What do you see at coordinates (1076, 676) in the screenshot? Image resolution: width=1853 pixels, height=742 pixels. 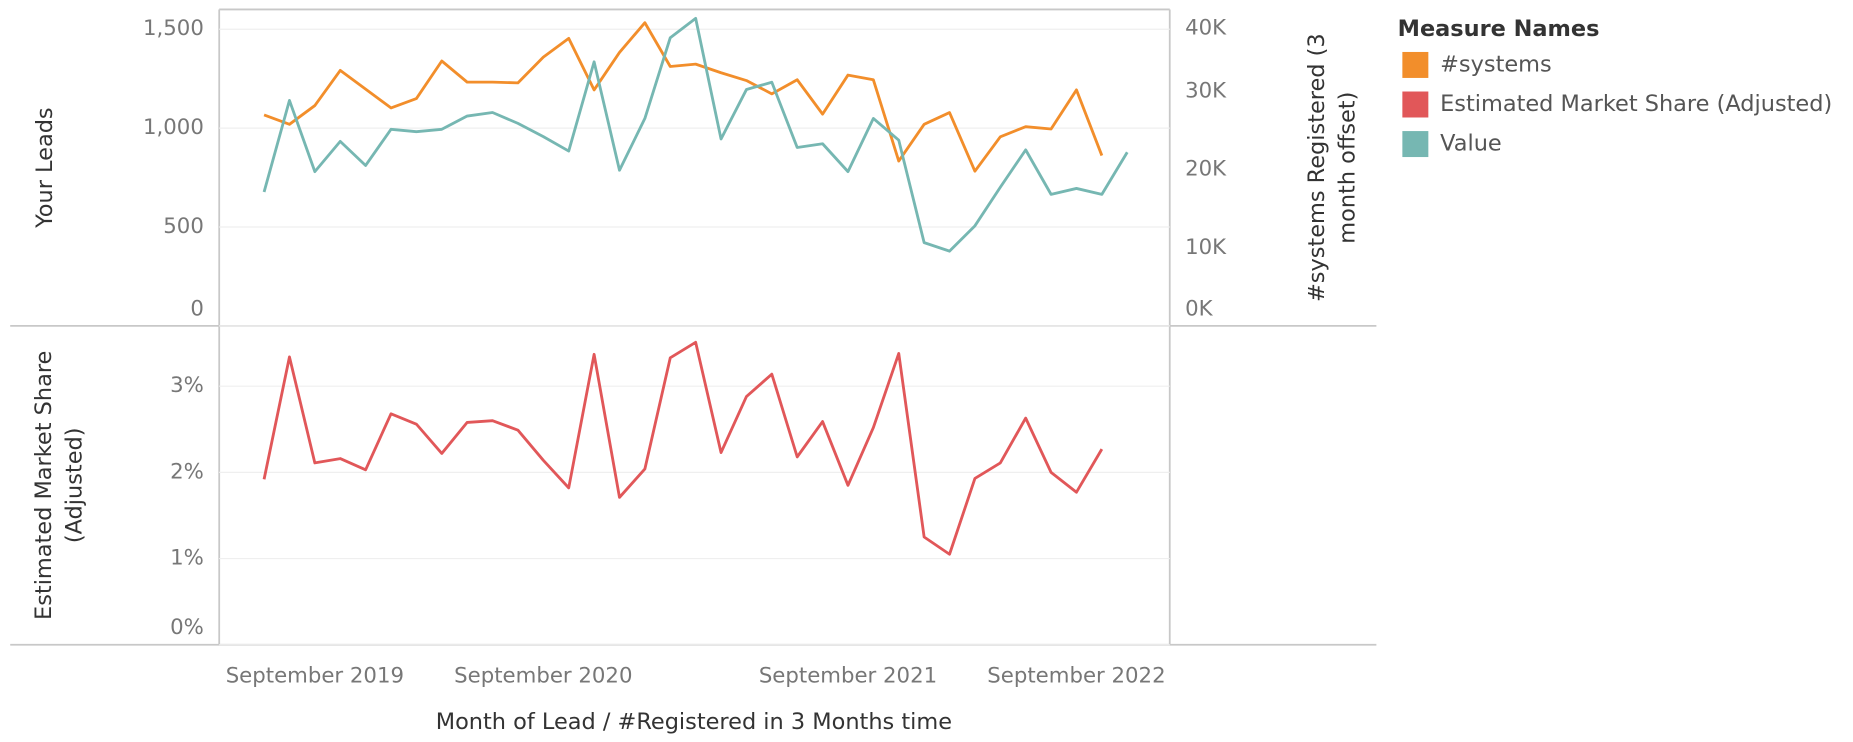 I see `x-tick-label: September 2022` at bounding box center [1076, 676].